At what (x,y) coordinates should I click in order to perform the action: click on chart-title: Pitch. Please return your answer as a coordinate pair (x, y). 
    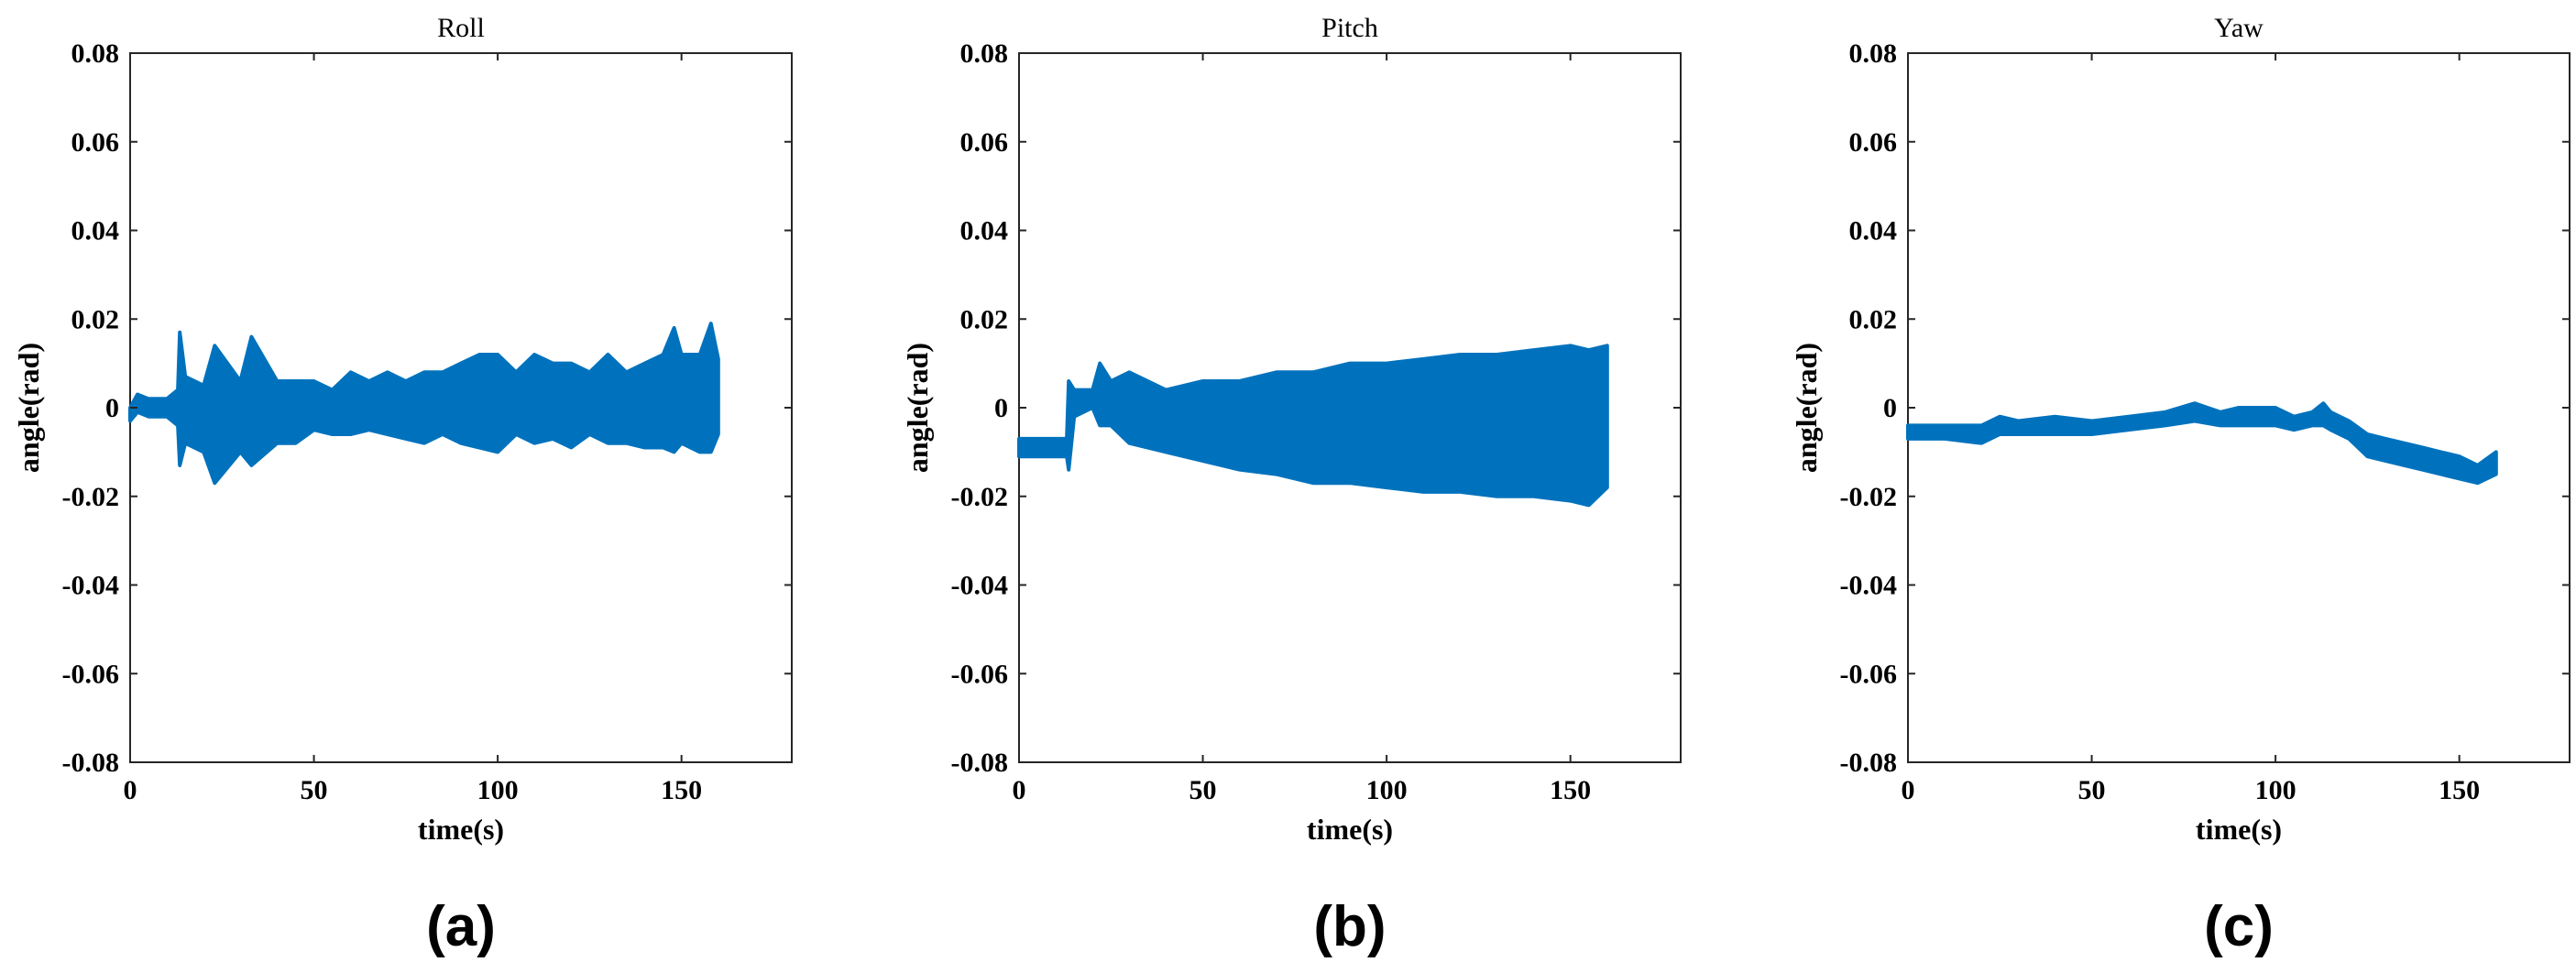
    Looking at the image, I should click on (1349, 28).